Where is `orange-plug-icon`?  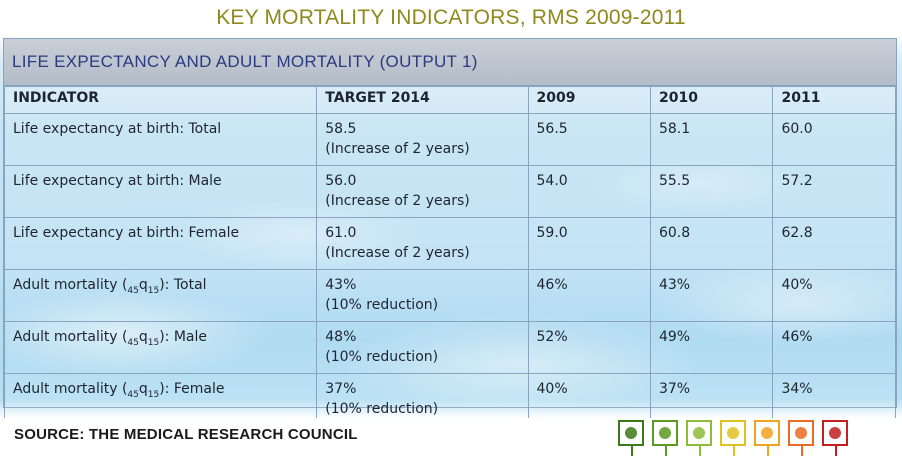
orange-plug-icon is located at coordinates (767, 438).